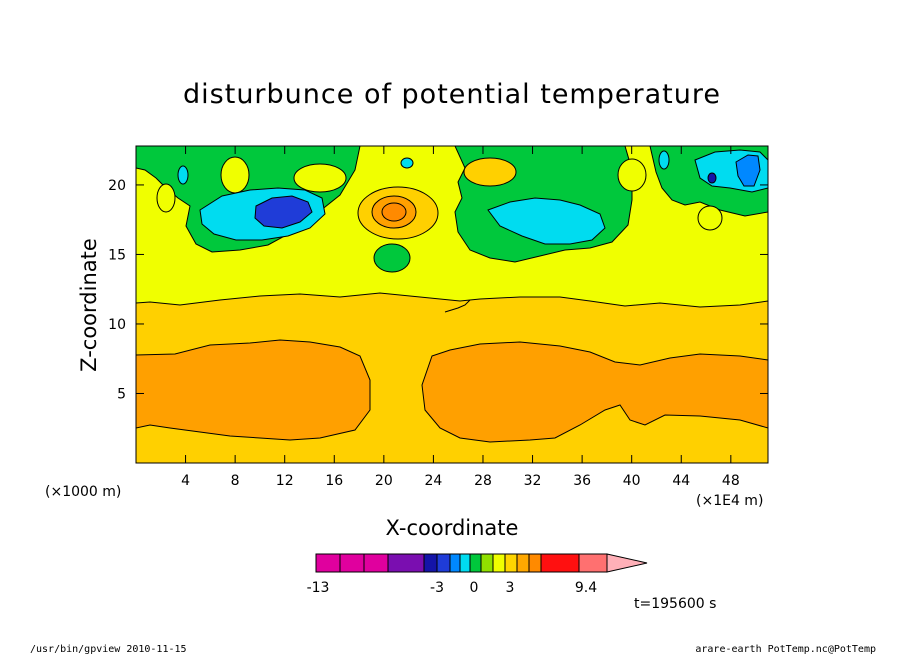  Describe the element at coordinates (681, 481) in the screenshot. I see `x-tick-label: 44` at that location.